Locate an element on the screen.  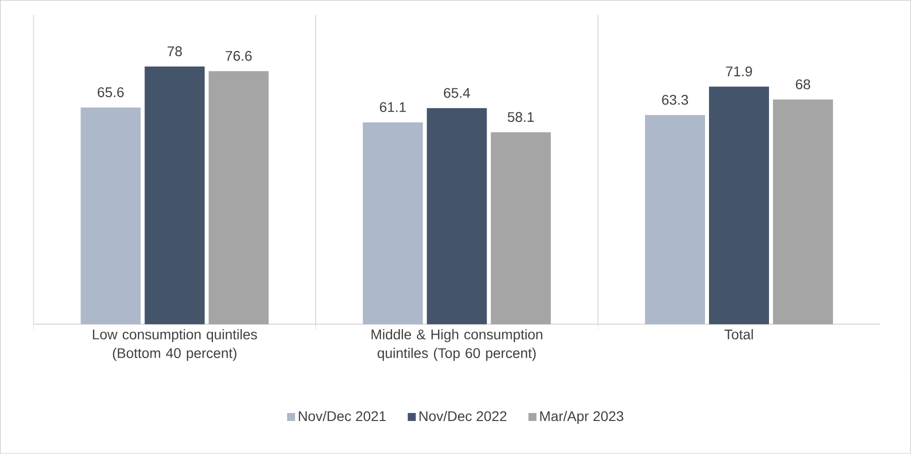
data-label: 65.4 is located at coordinates (457, 93).